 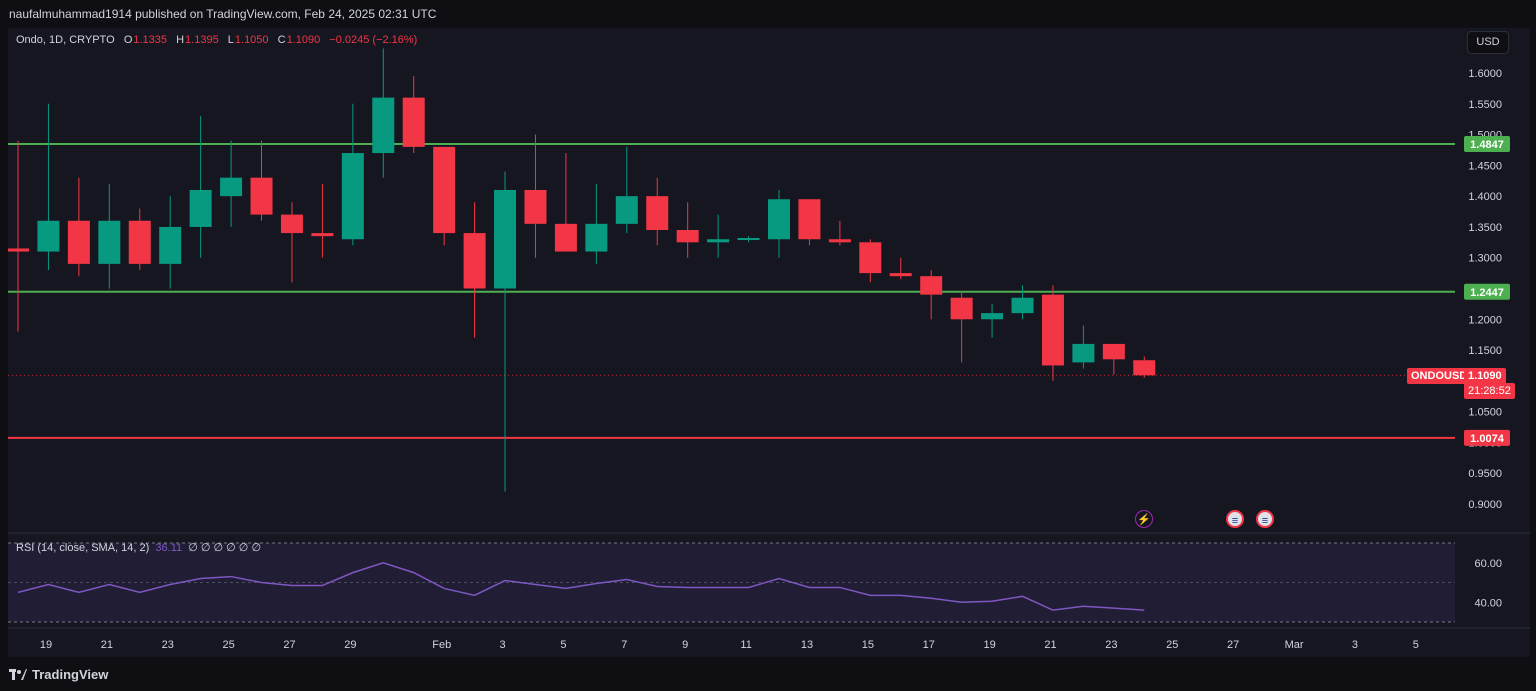 I want to click on price-tick-label: 1.4000, so click(x=1485, y=197).